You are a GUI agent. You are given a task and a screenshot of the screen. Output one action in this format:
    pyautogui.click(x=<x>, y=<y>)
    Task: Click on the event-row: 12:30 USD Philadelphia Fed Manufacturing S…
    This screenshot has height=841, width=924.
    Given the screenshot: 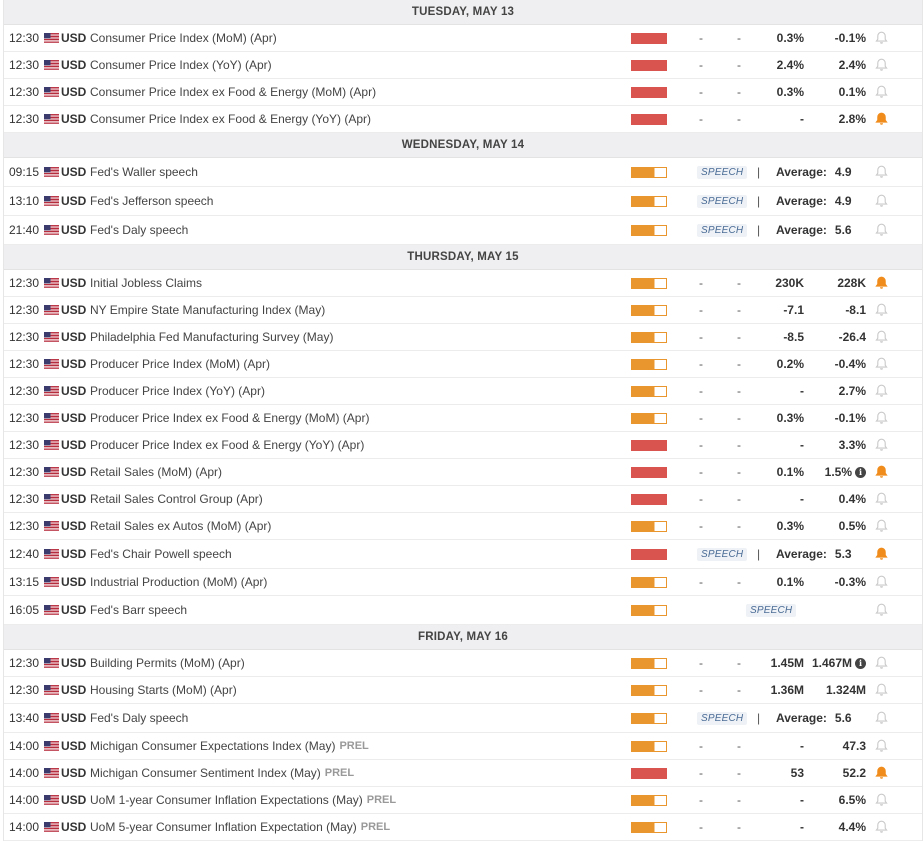 What is the action you would take?
    pyautogui.click(x=463, y=337)
    